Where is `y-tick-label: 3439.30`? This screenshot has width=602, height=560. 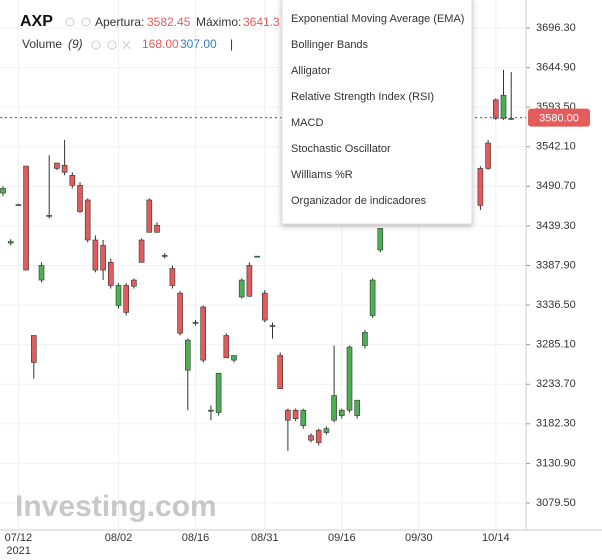 y-tick-label: 3439.30 is located at coordinates (556, 226).